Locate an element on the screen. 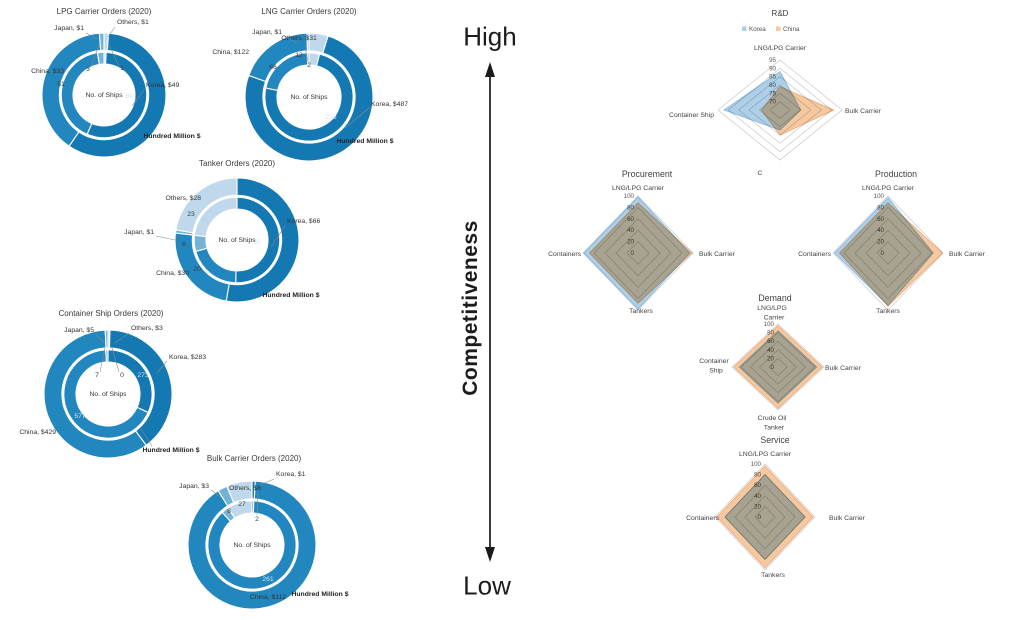  low-label: Low is located at coordinates (487, 585).